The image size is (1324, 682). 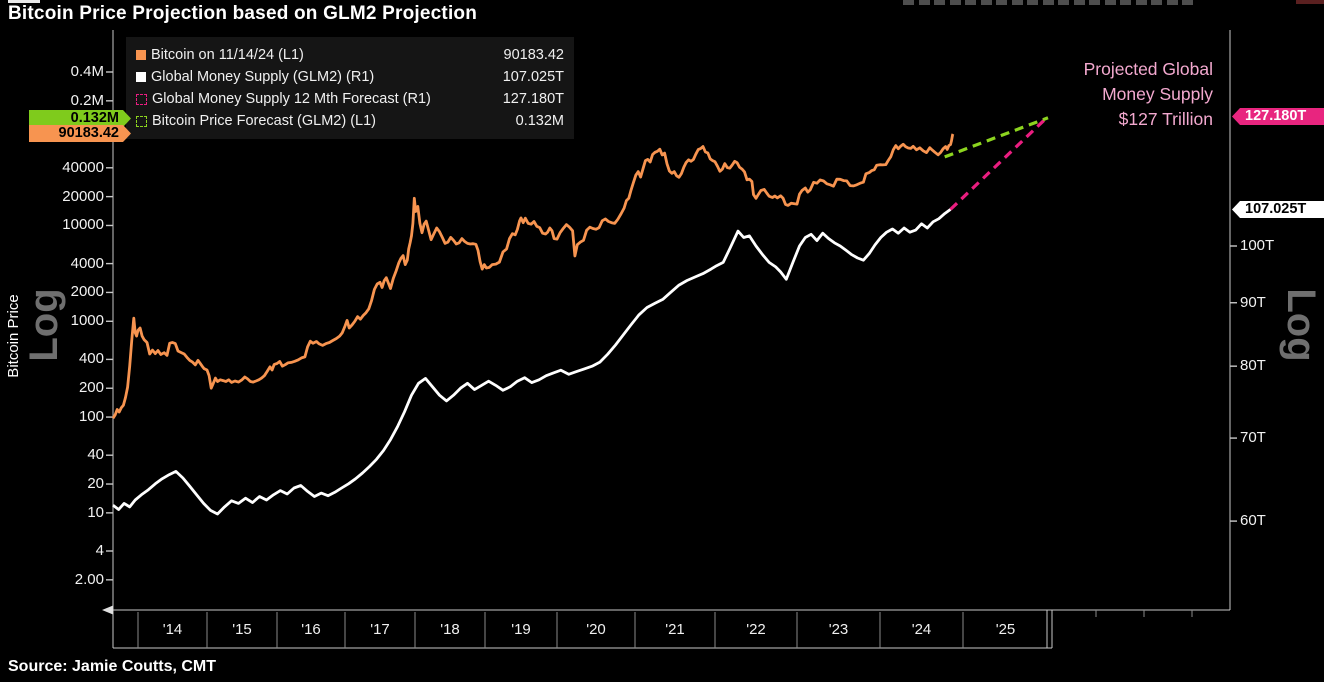 What do you see at coordinates (91, 417) in the screenshot?
I see `left-axis-tick-label: 100` at bounding box center [91, 417].